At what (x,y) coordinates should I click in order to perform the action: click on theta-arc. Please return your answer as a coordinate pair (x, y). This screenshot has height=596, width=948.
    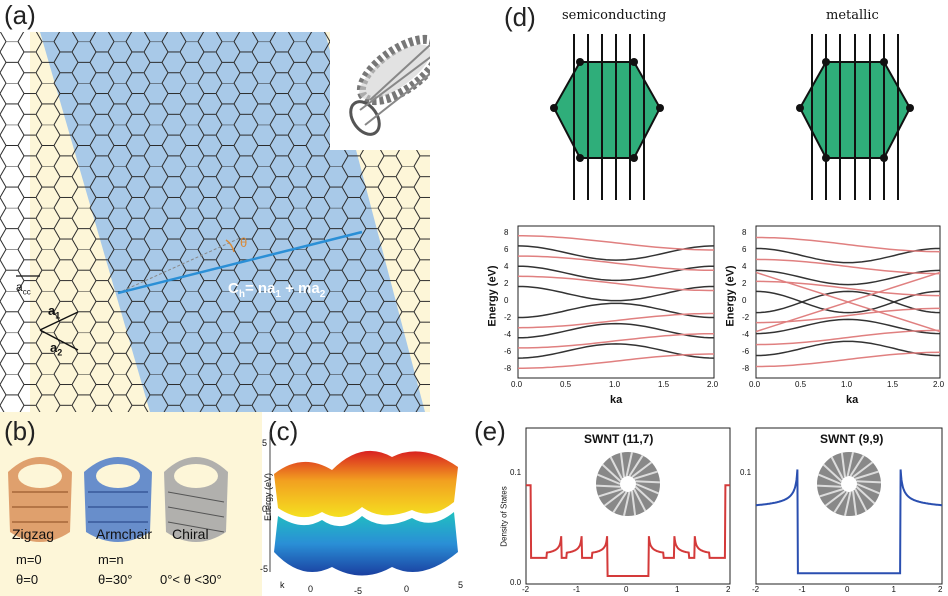
    Looking at the image, I should click on (230, 246).